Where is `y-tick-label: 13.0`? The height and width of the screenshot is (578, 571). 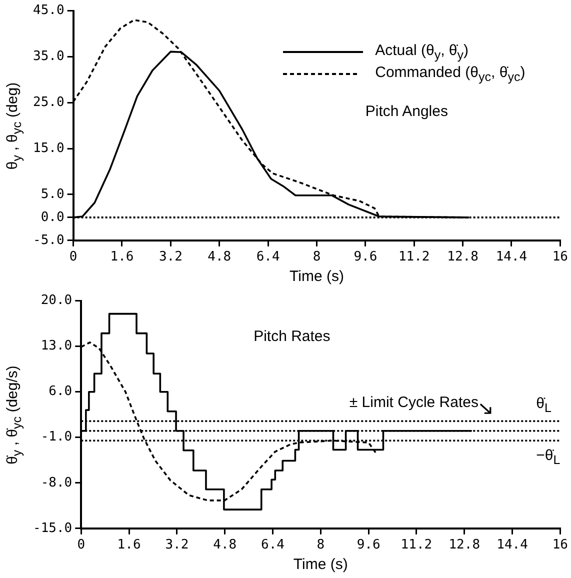 y-tick-label: 13.0 is located at coordinates (56, 346).